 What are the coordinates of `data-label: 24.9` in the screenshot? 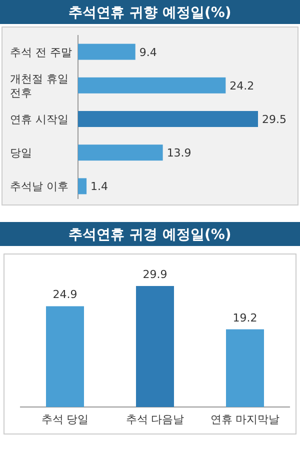 It's located at (65, 295).